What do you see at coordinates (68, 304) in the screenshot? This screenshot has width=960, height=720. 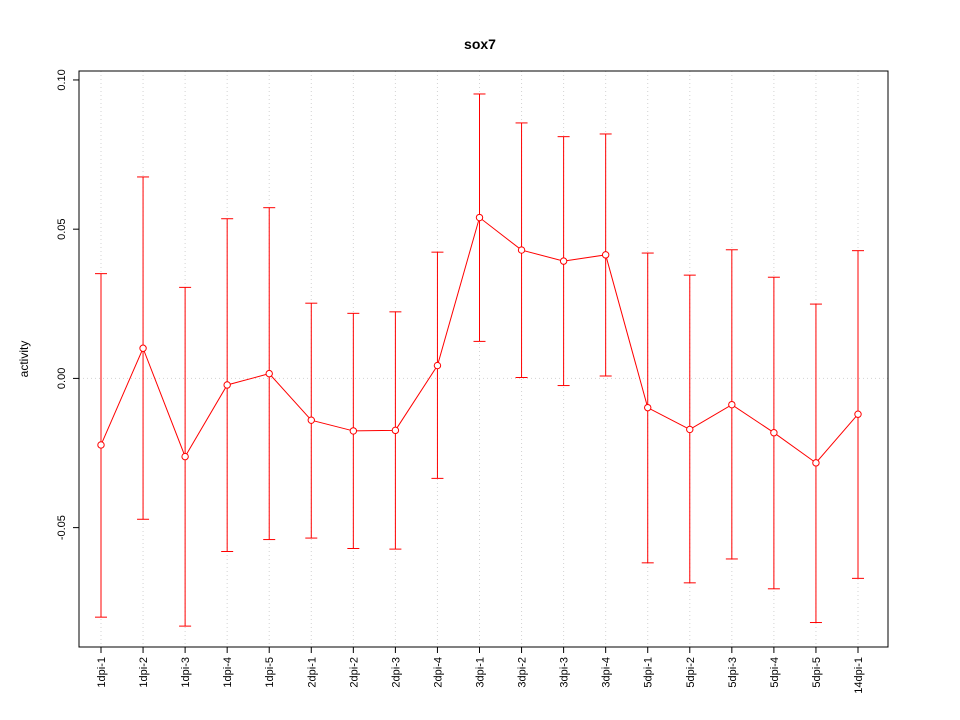 I see `y-axis: -0.05 0.00 0.05 0.10` at bounding box center [68, 304].